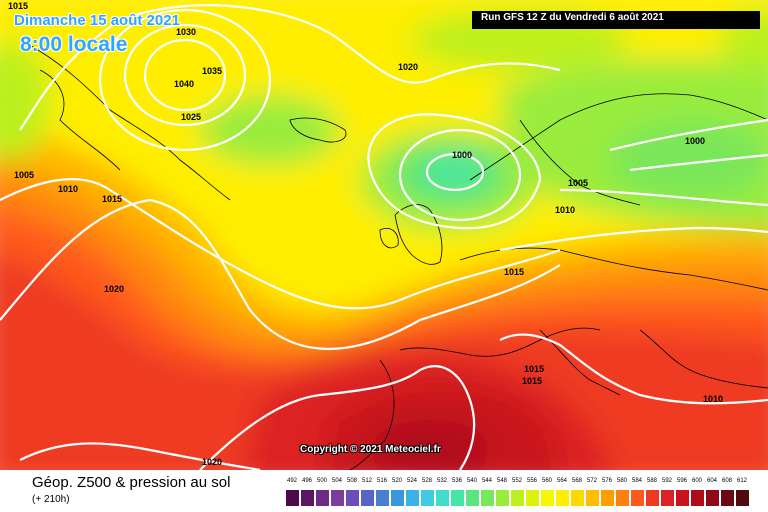 This screenshot has width=768, height=512. I want to click on forecast-hour: (+ 210h), so click(51, 499).